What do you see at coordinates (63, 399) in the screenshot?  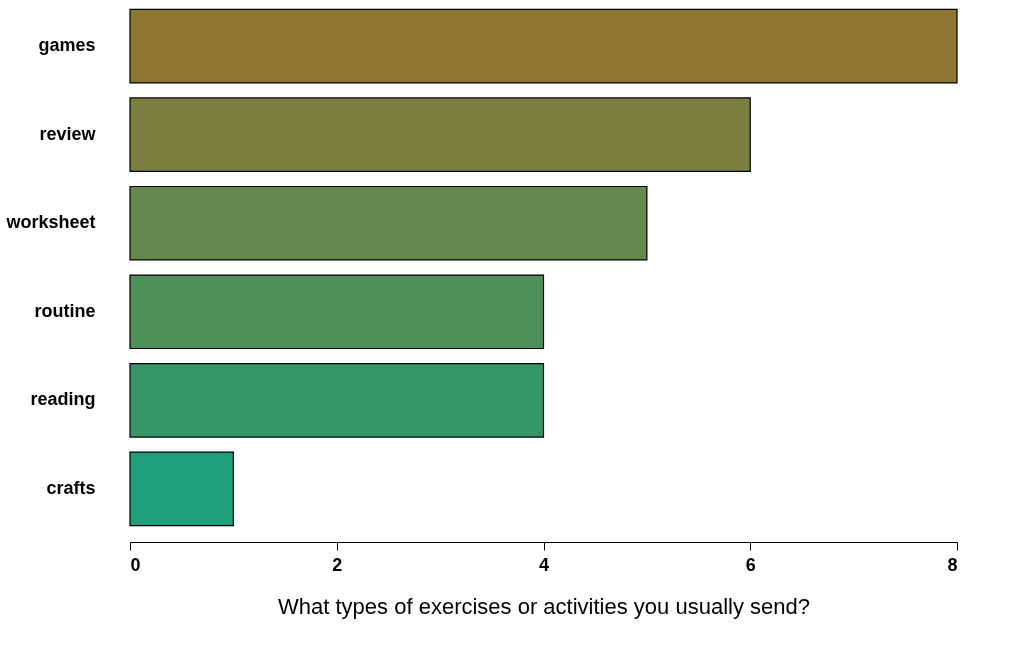 I see `y-tick-label: reading` at bounding box center [63, 399].